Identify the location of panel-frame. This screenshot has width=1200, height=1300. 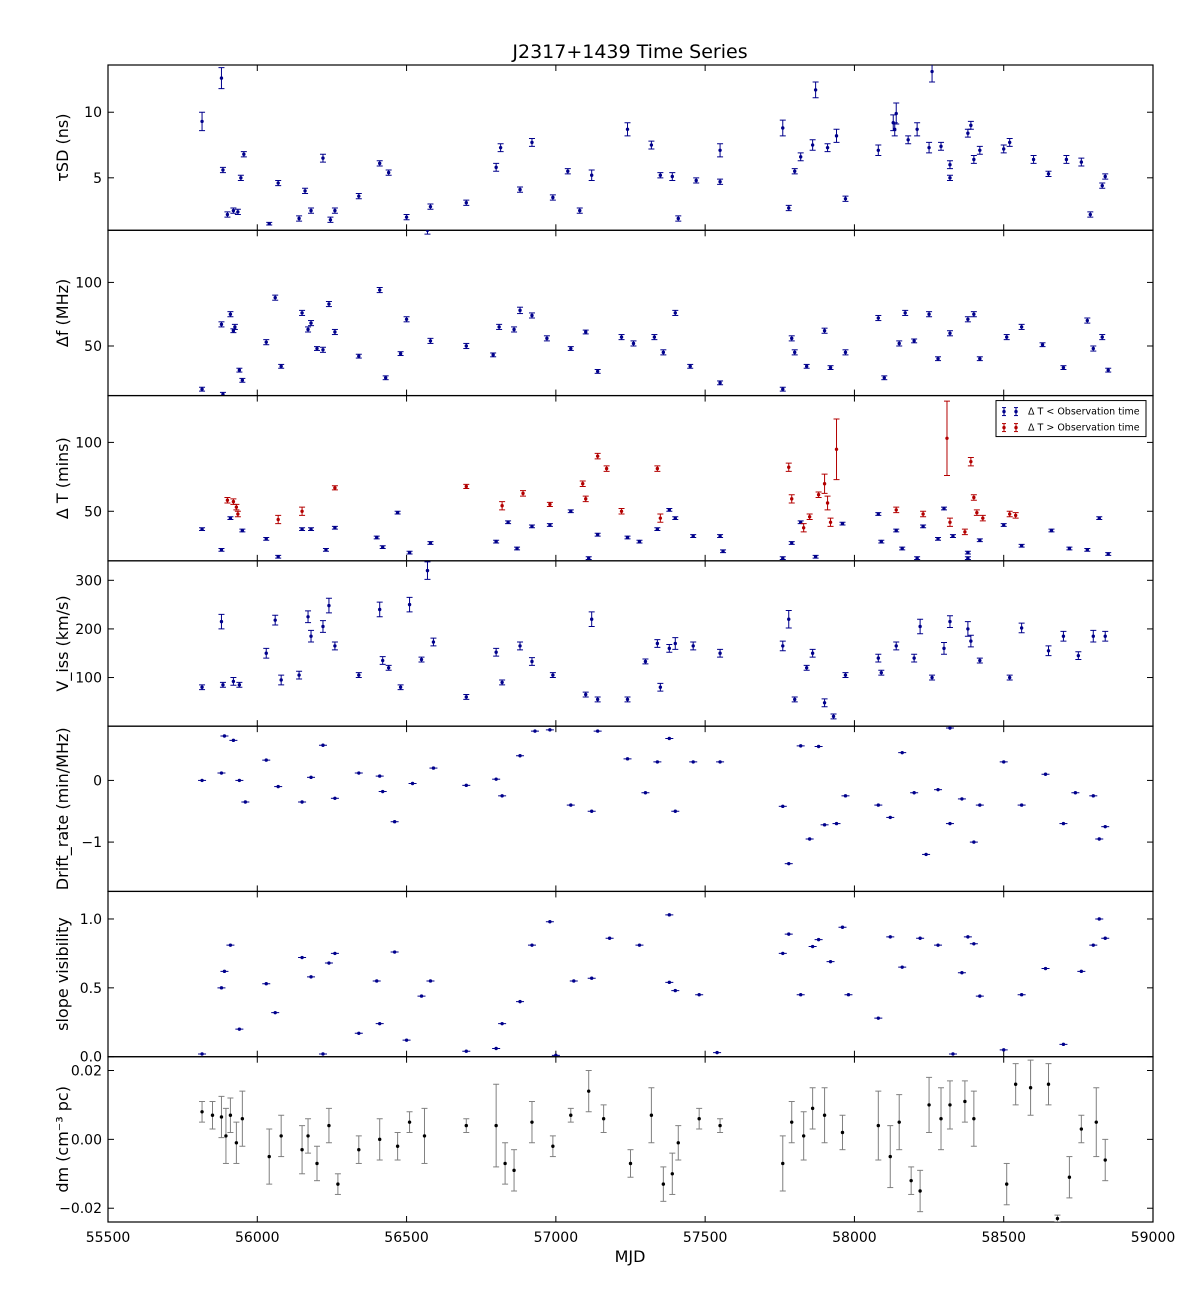
(630, 147).